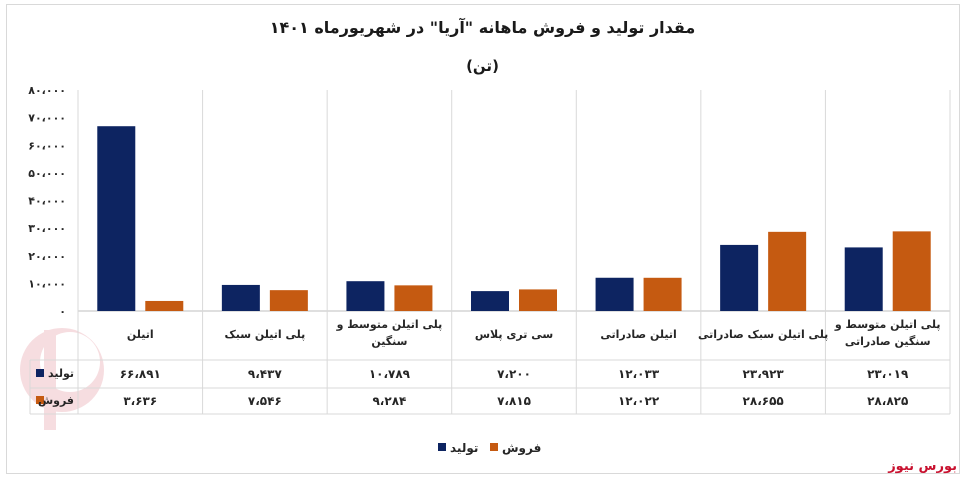 This screenshot has height=478, width=965. What do you see at coordinates (56, 400) in the screenshot?
I see `row-header-sales: فروش` at bounding box center [56, 400].